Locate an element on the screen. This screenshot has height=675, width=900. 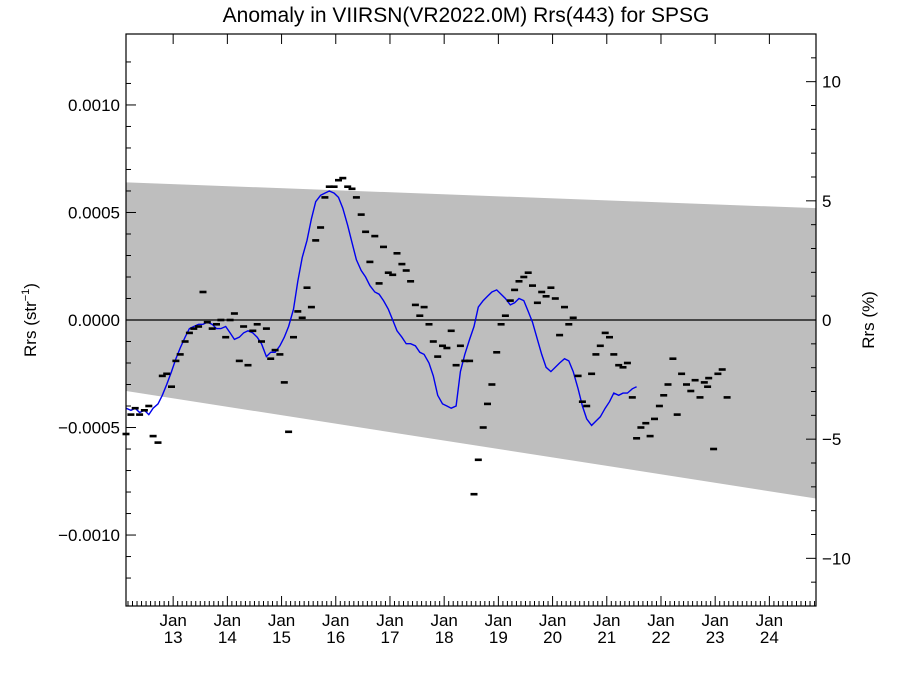
y-axis-left-label-superscript: −1 is located at coordinates (26, 295).